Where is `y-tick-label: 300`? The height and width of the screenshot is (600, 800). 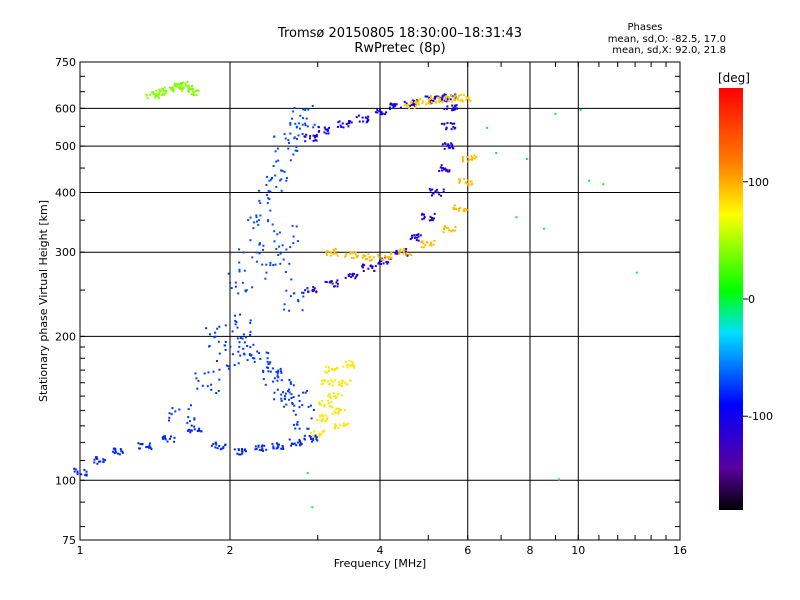 y-tick-label: 300 is located at coordinates (65, 252).